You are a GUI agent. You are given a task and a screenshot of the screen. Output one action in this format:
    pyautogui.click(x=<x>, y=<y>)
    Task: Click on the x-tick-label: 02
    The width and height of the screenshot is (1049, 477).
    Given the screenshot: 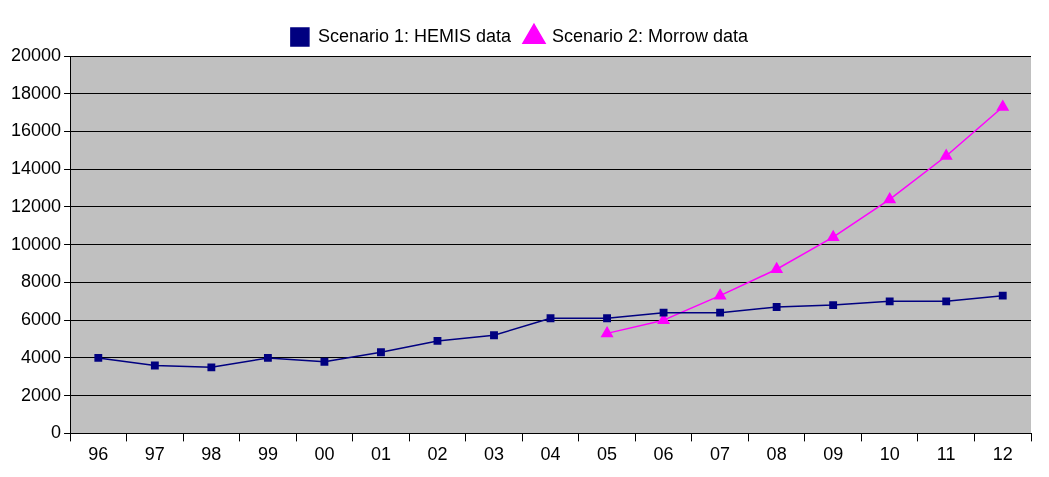 What is the action you would take?
    pyautogui.click(x=437, y=454)
    